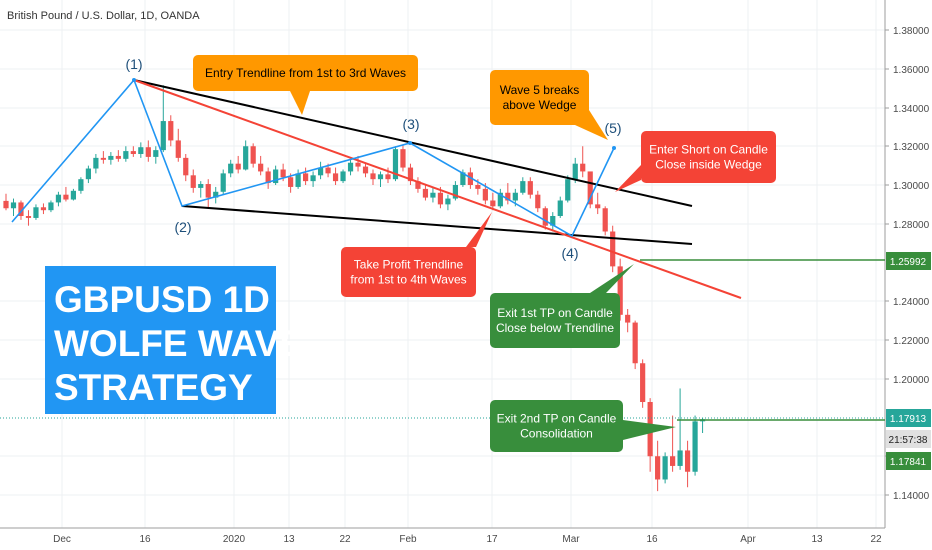 This screenshot has height=550, width=932. What do you see at coordinates (911, 147) in the screenshot?
I see `y-tick-label: 1.32000` at bounding box center [911, 147].